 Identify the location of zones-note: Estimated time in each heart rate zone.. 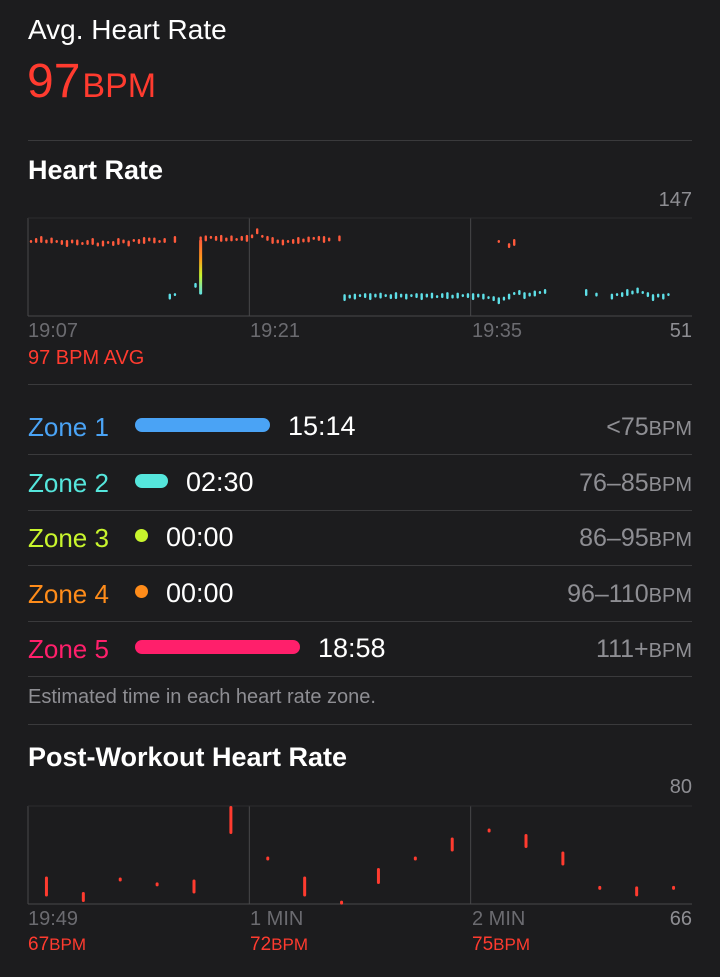
(202, 697).